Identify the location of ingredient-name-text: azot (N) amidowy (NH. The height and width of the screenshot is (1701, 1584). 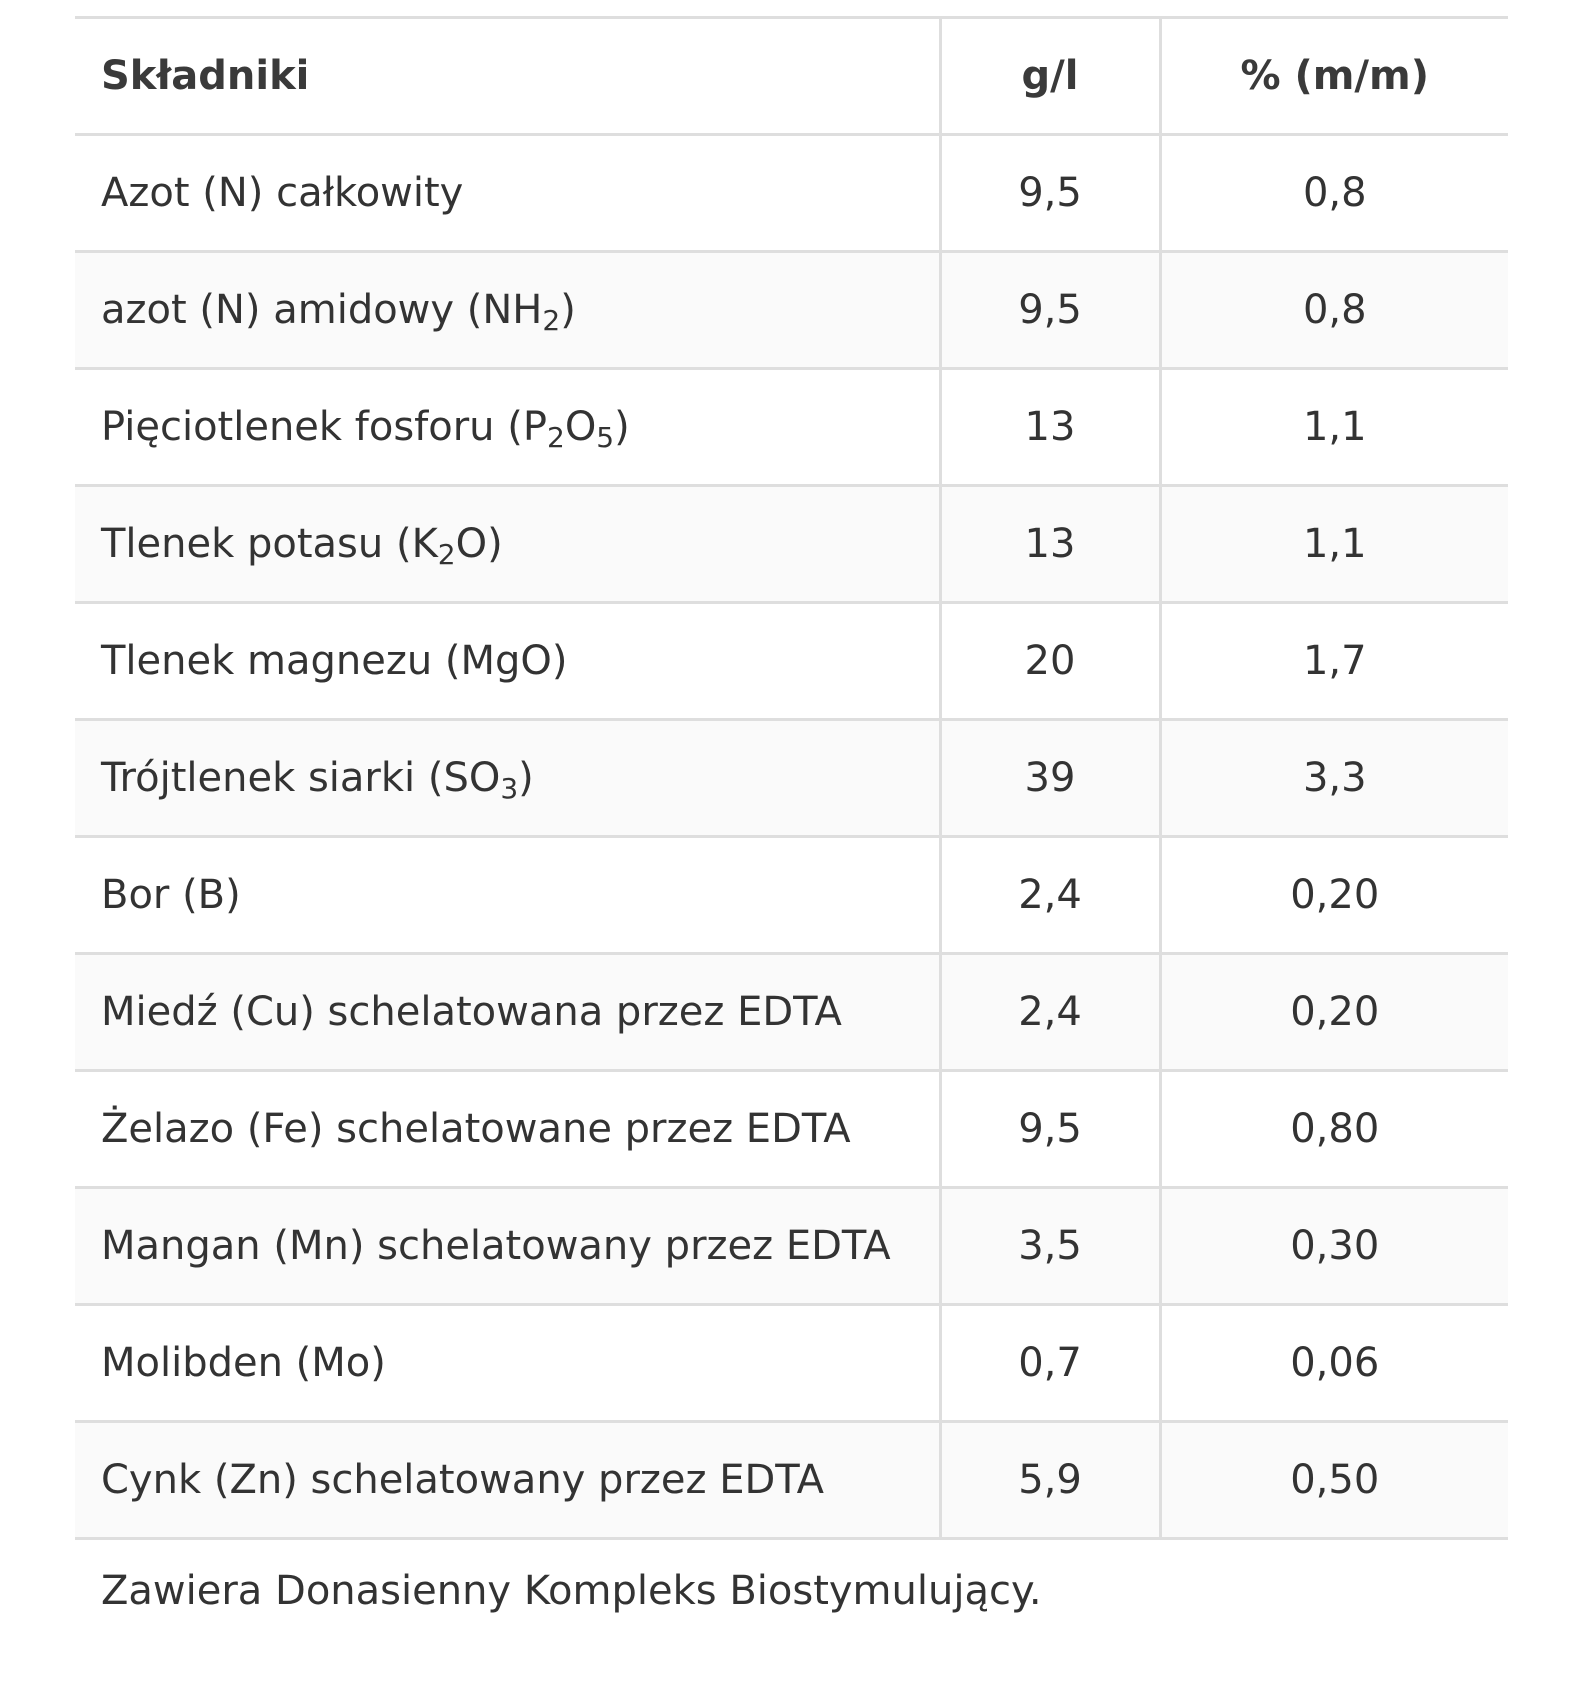
(322, 310).